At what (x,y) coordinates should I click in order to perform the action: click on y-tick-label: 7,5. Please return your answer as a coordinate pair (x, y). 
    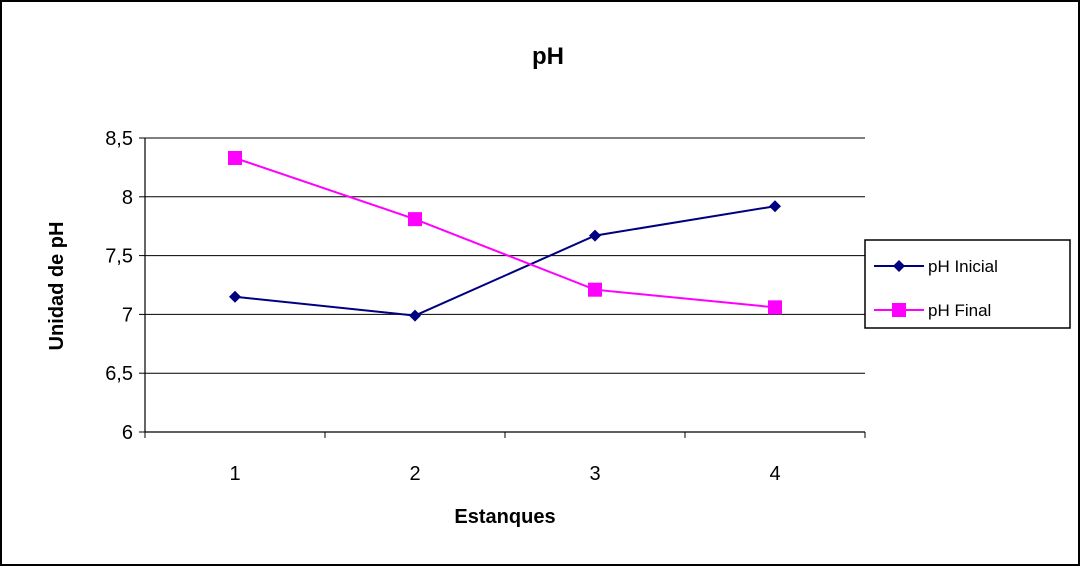
    Looking at the image, I should click on (119, 257).